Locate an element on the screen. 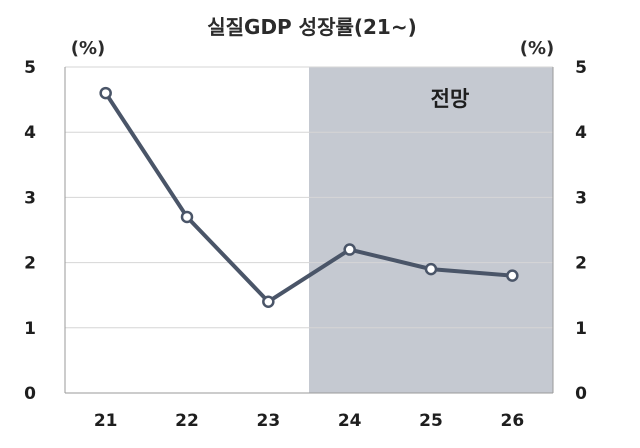 This screenshot has height=448, width=640. y-tick-label-left: 0 is located at coordinates (30, 394).